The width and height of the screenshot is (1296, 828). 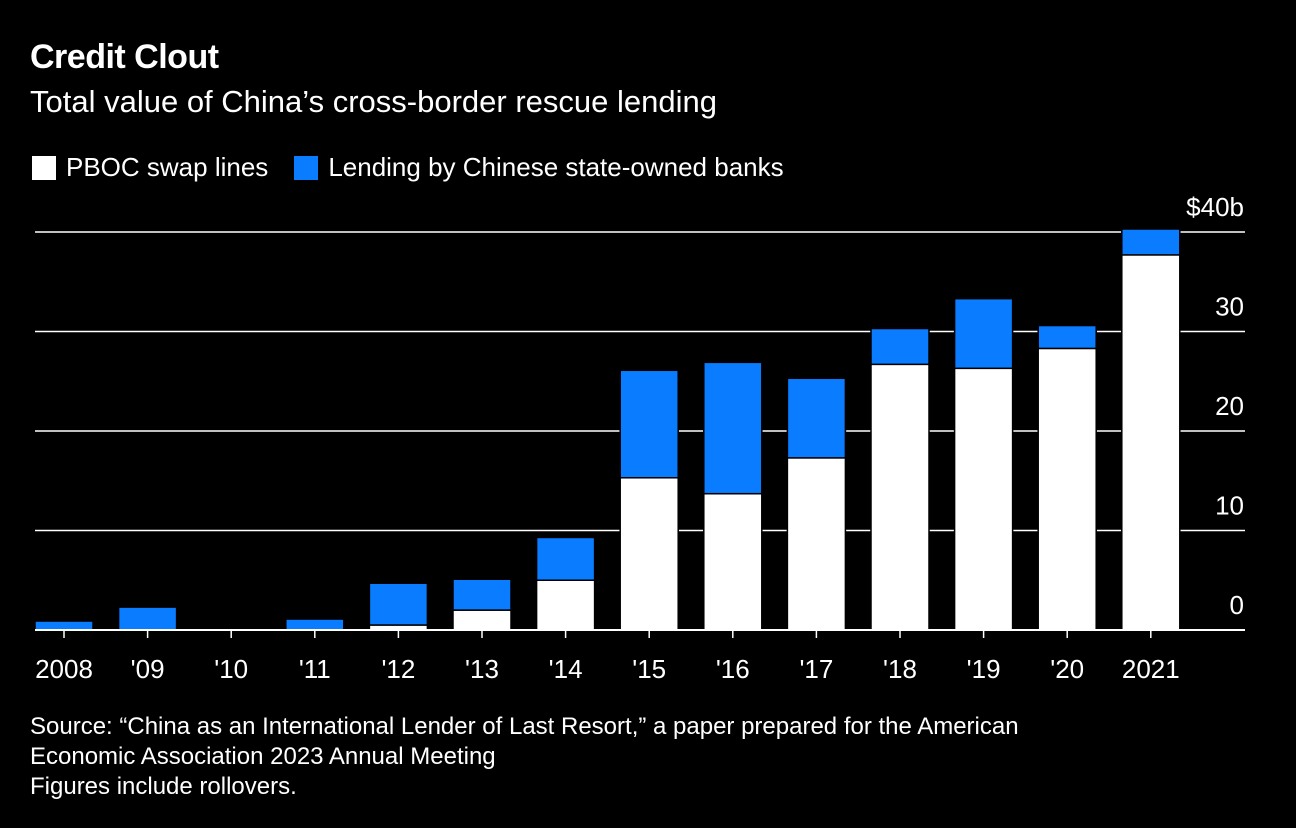 I want to click on y-tick-label: 30, so click(x=1229, y=307).